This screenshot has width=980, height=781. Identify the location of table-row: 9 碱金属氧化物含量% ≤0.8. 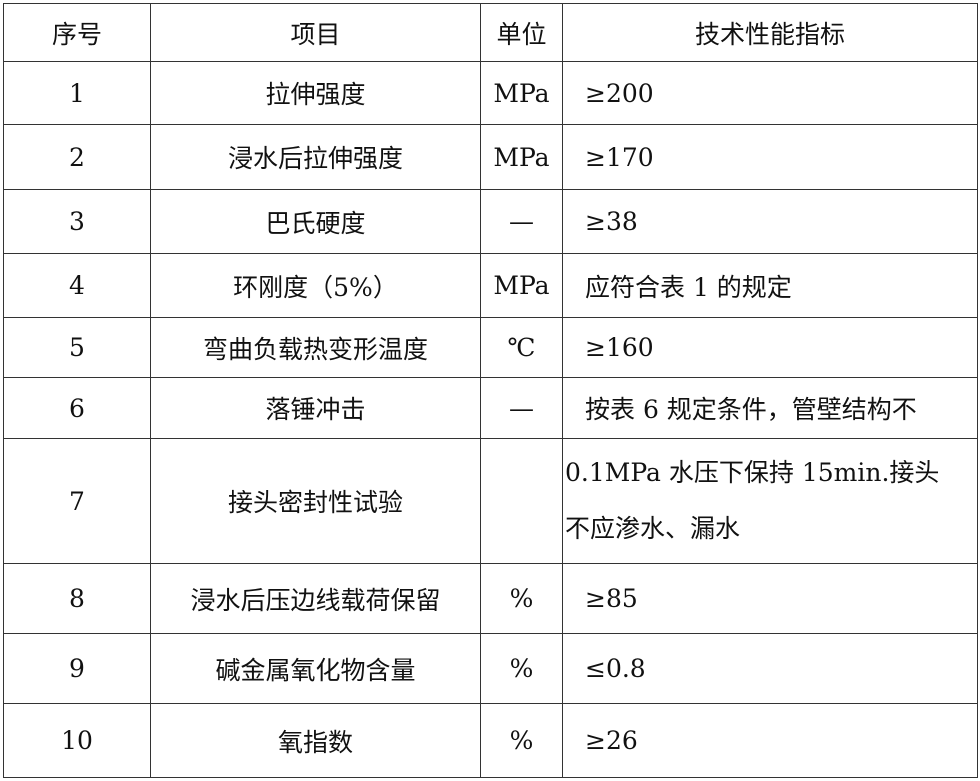
(490, 668).